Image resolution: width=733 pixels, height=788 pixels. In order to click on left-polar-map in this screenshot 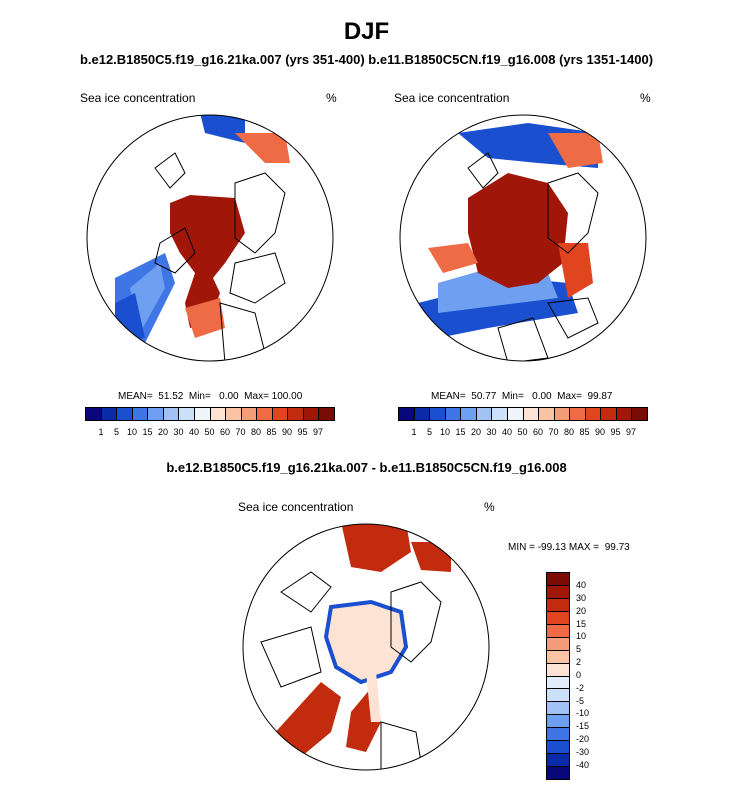, I will do `click(210, 238)`.